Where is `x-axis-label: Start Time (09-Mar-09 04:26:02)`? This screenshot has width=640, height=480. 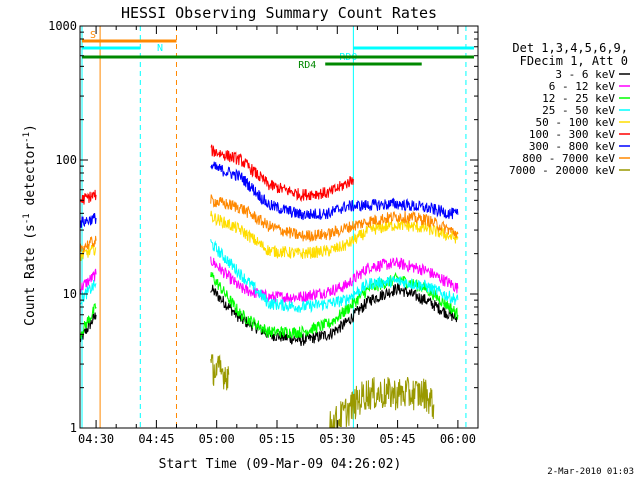 x-axis-label: Start Time (09-Mar-09 04:26:02) is located at coordinates (280, 464).